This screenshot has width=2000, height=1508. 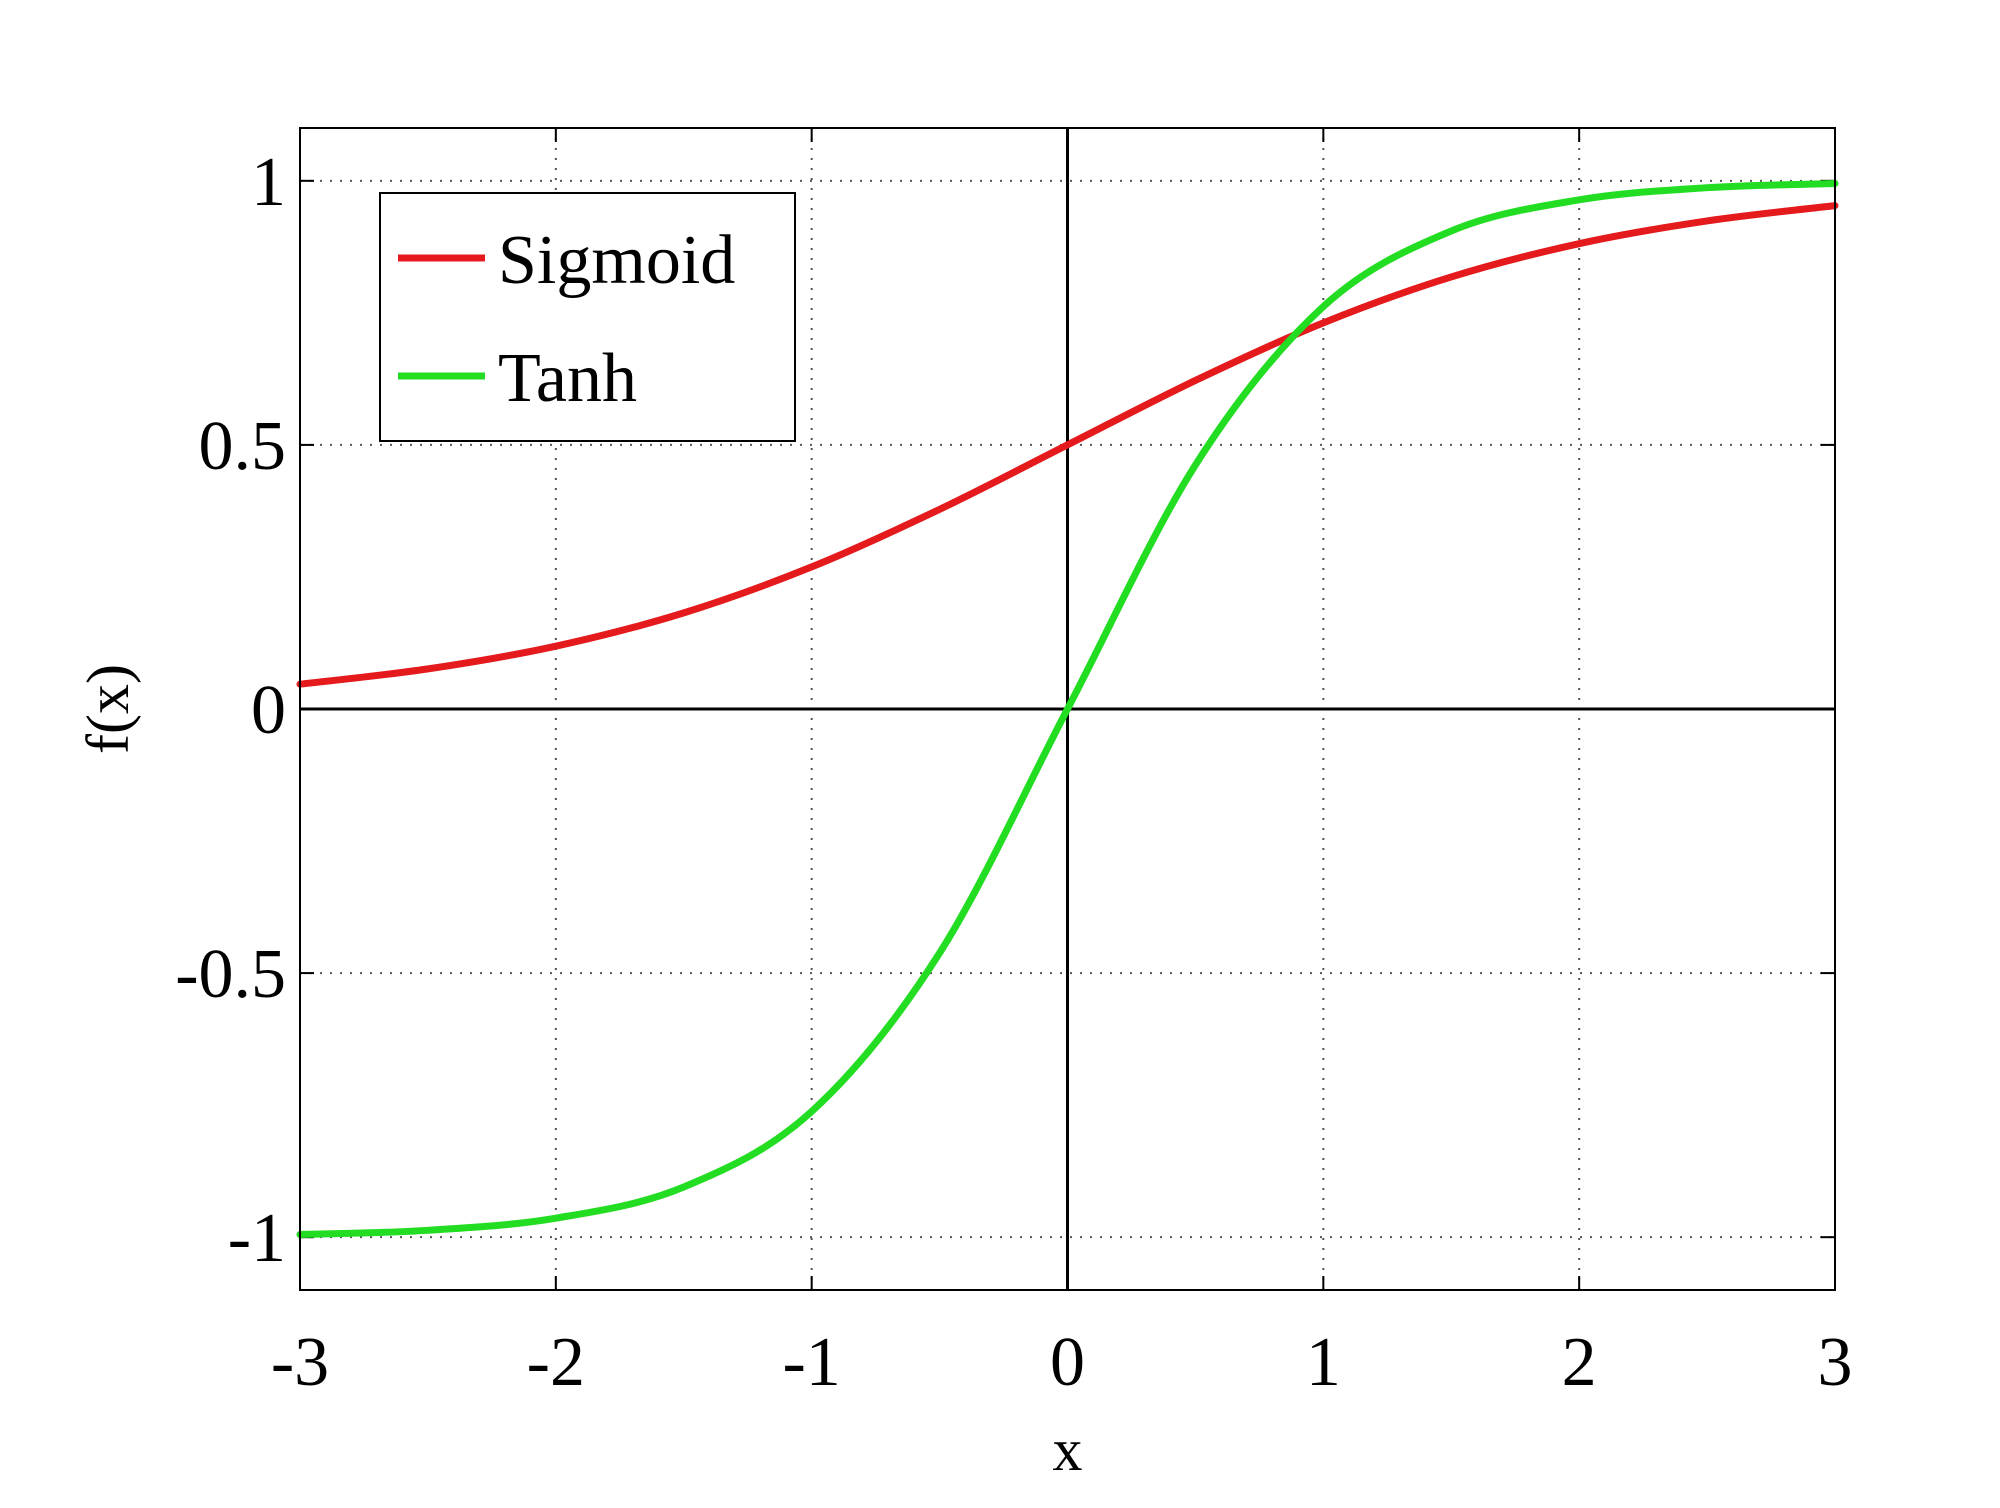 I want to click on y-tick-label: 0, so click(x=268, y=710).